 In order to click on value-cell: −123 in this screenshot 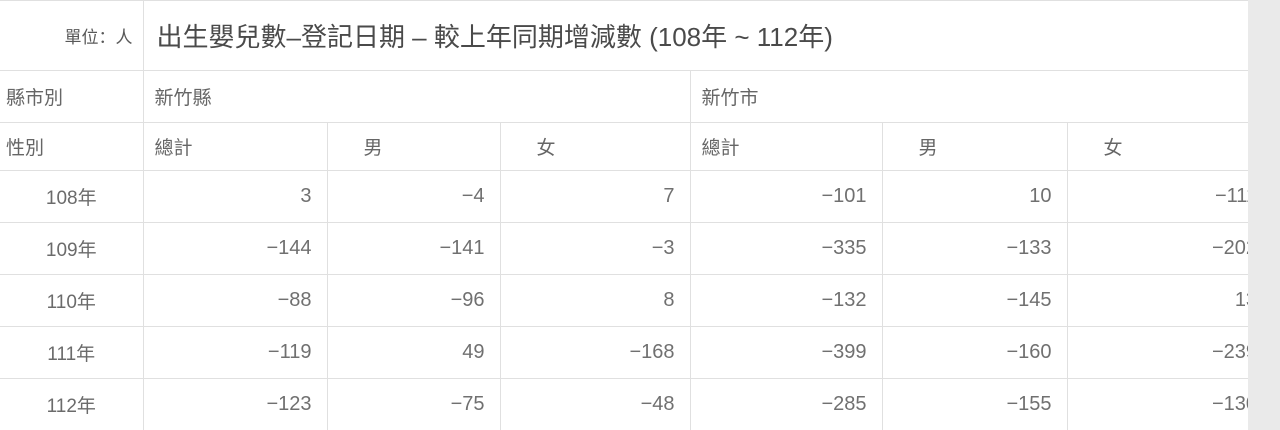, I will do `click(234, 404)`.